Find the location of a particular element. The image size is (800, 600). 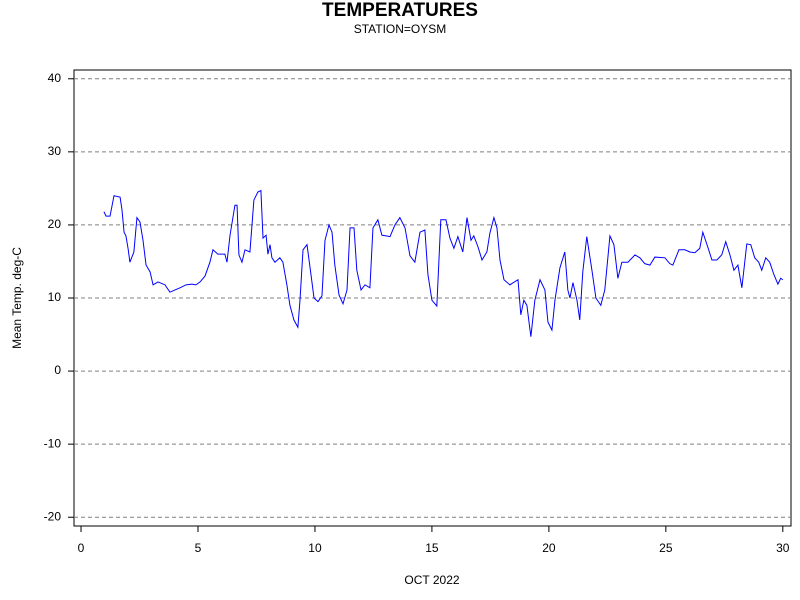

y-axis-label: Mean Temp. deg-C is located at coordinates (17, 298).